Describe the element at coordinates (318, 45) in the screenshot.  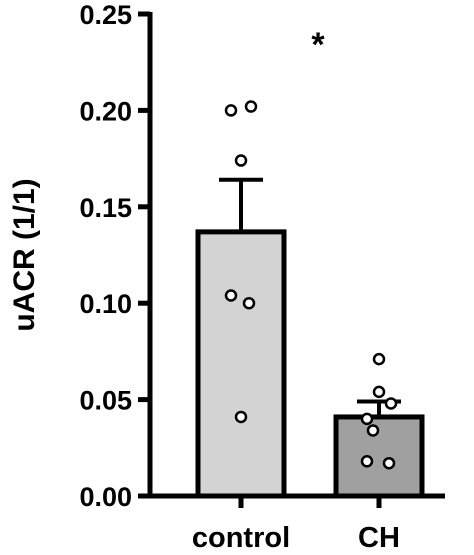
I see `significance-marker: *` at that location.